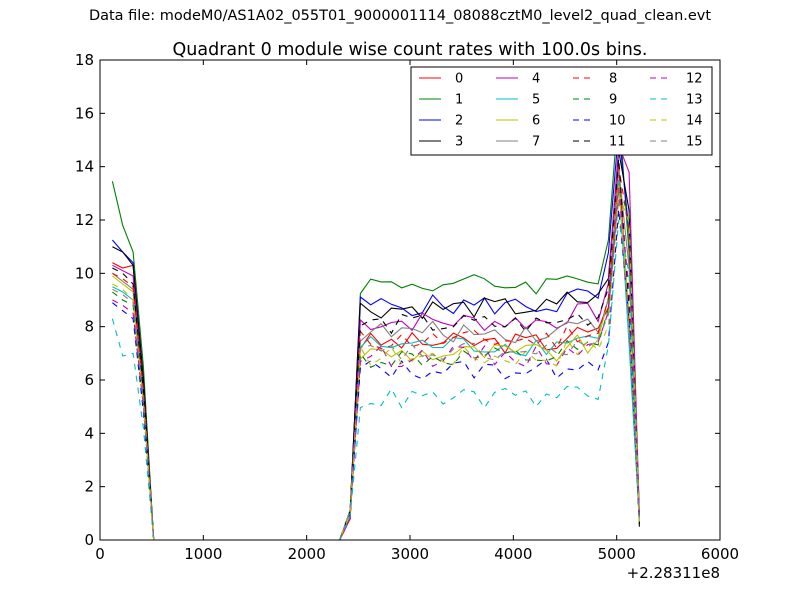 The image size is (800, 600). Describe the element at coordinates (307, 554) in the screenshot. I see `x-tick-label: 2000` at that location.